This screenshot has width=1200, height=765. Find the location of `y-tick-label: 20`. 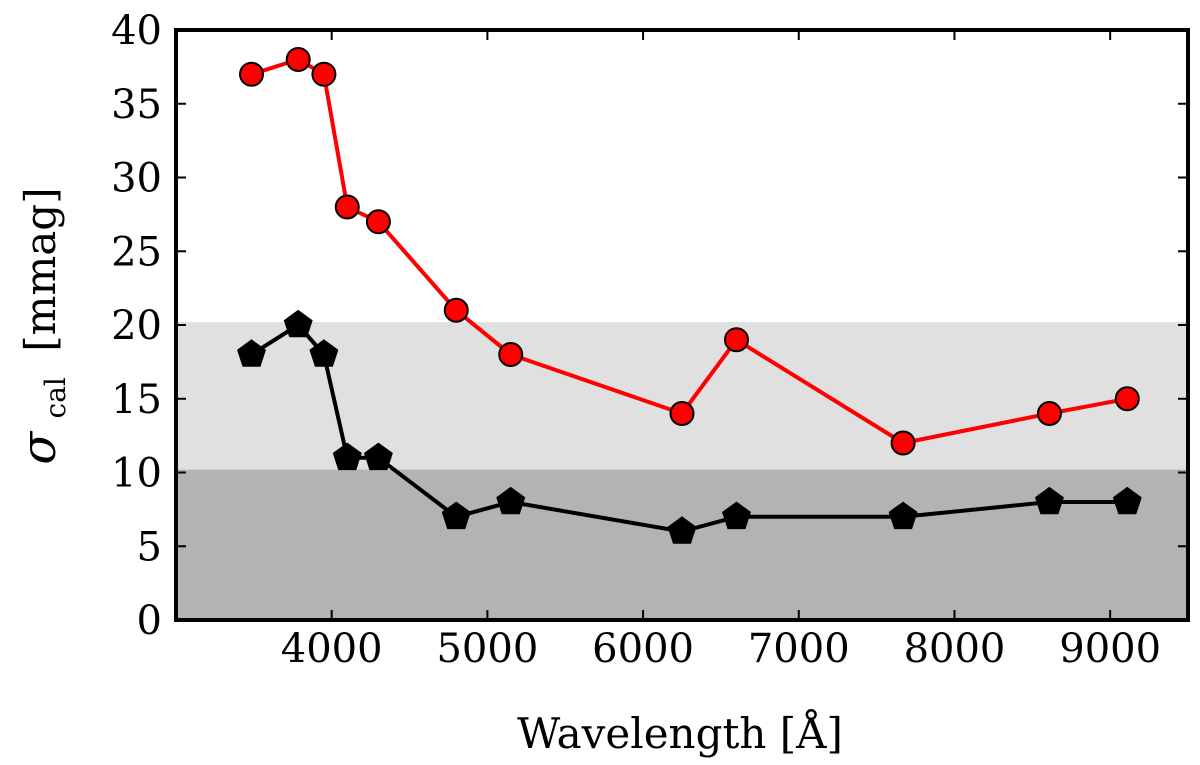

y-tick-label: 20 is located at coordinates (136, 326).